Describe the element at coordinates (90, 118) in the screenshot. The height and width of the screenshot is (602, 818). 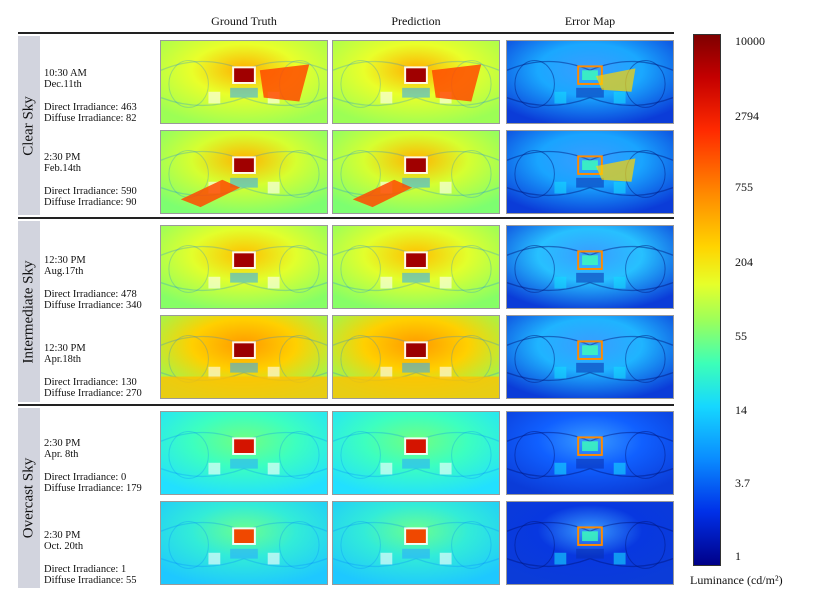
I see `row-diffuse-irradiance: Diffuse Irradiance: 82` at that location.